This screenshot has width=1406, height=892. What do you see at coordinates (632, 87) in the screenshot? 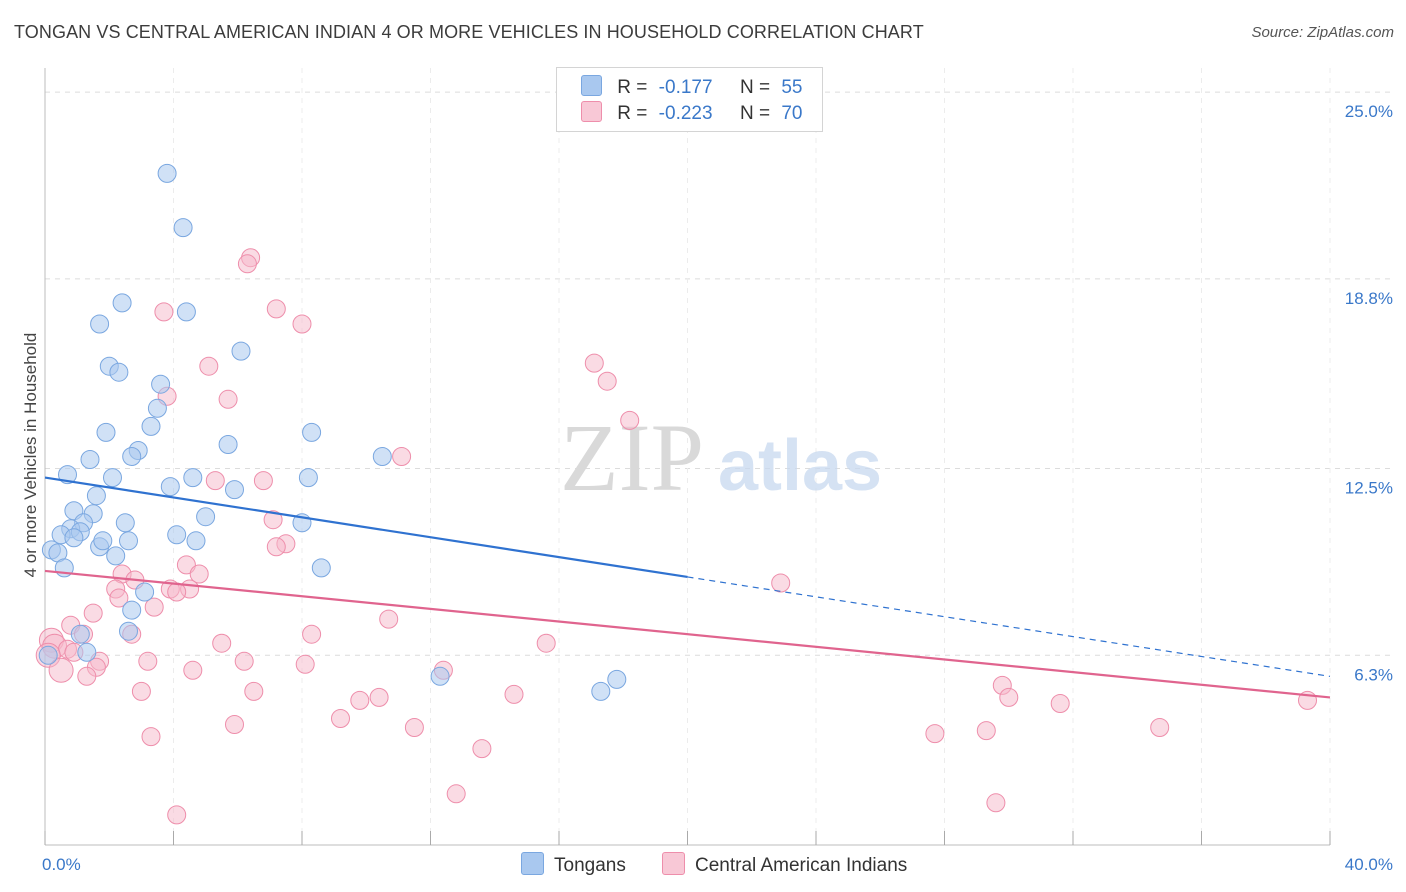
I see `tongans-r-label: R =` at bounding box center [632, 87].